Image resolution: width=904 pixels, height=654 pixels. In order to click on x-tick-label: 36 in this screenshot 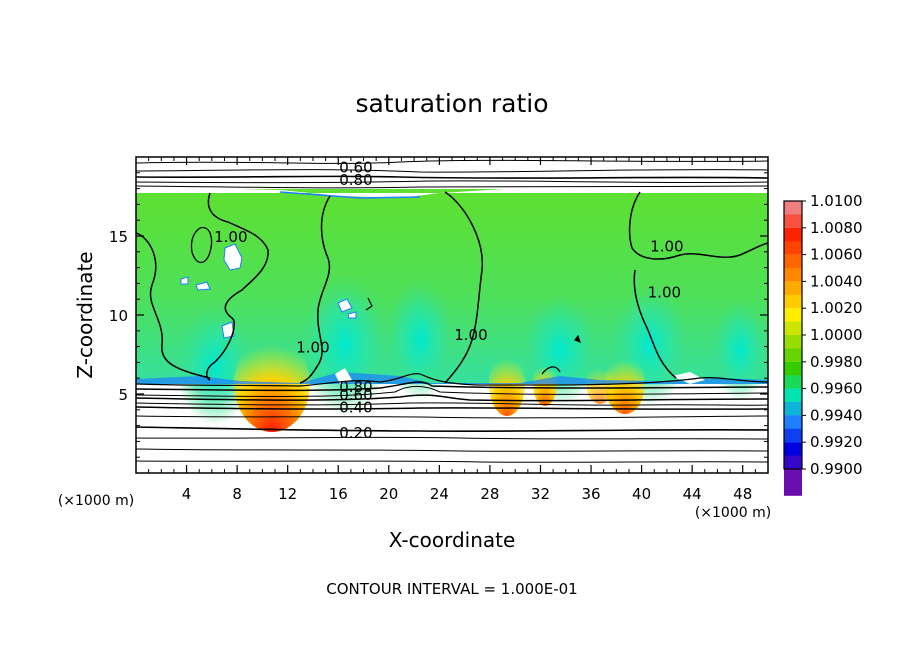, I will do `click(590, 494)`.